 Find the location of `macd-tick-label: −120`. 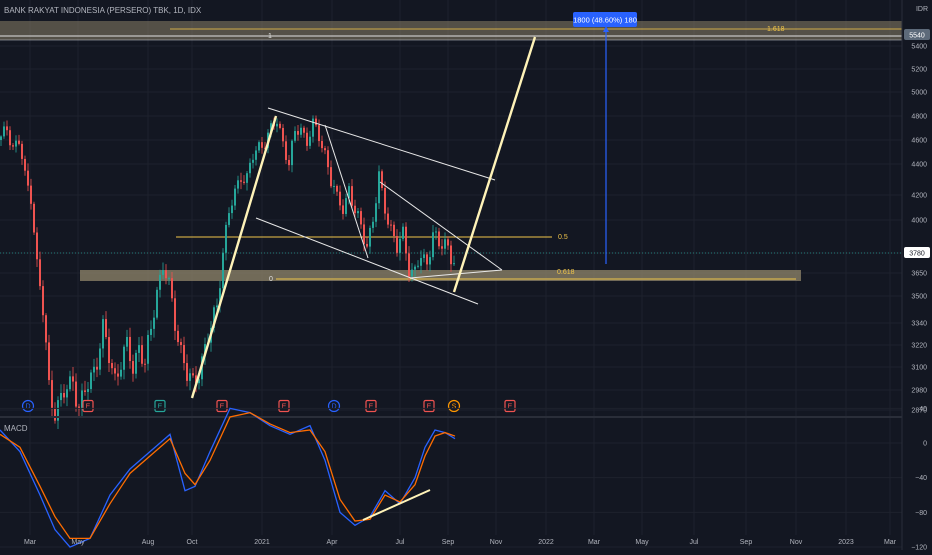

macd-tick-label: −120 is located at coordinates (919, 547).